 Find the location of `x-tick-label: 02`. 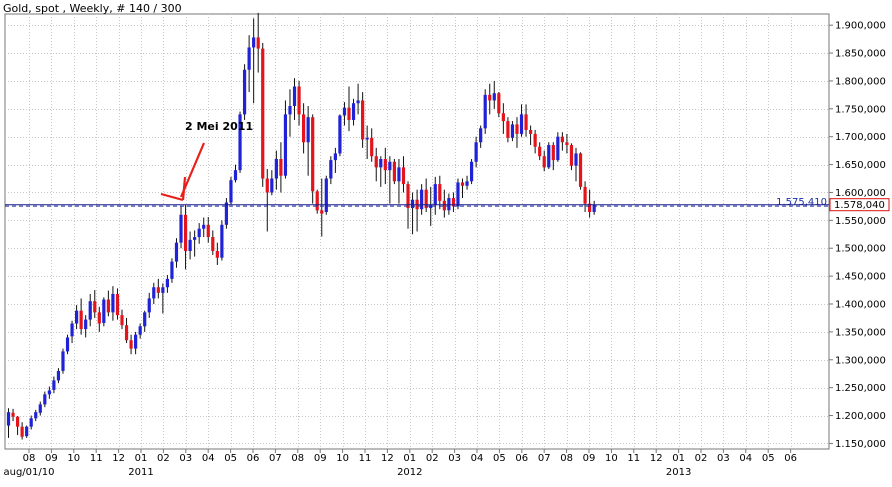

x-tick-label: 02 is located at coordinates (163, 458).